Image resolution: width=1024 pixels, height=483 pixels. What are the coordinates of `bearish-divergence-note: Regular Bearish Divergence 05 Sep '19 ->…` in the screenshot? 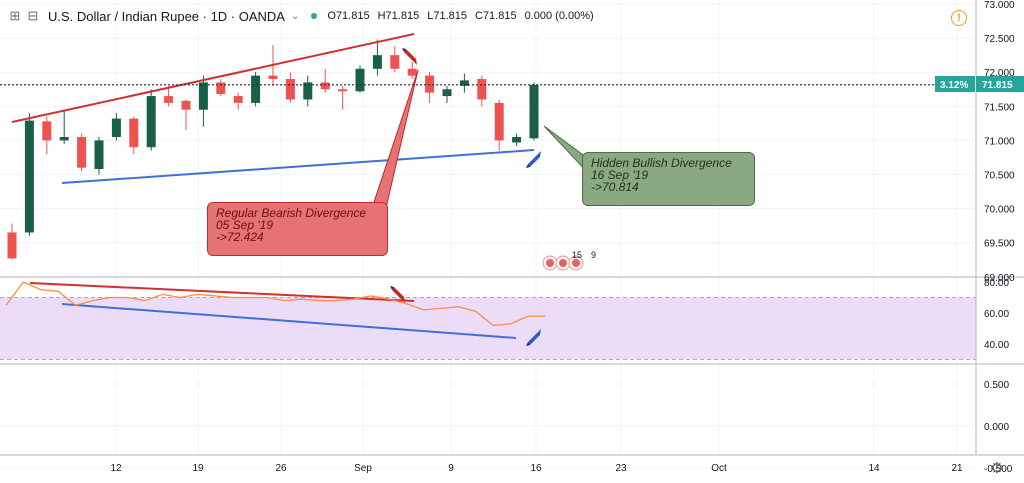 It's located at (297, 229).